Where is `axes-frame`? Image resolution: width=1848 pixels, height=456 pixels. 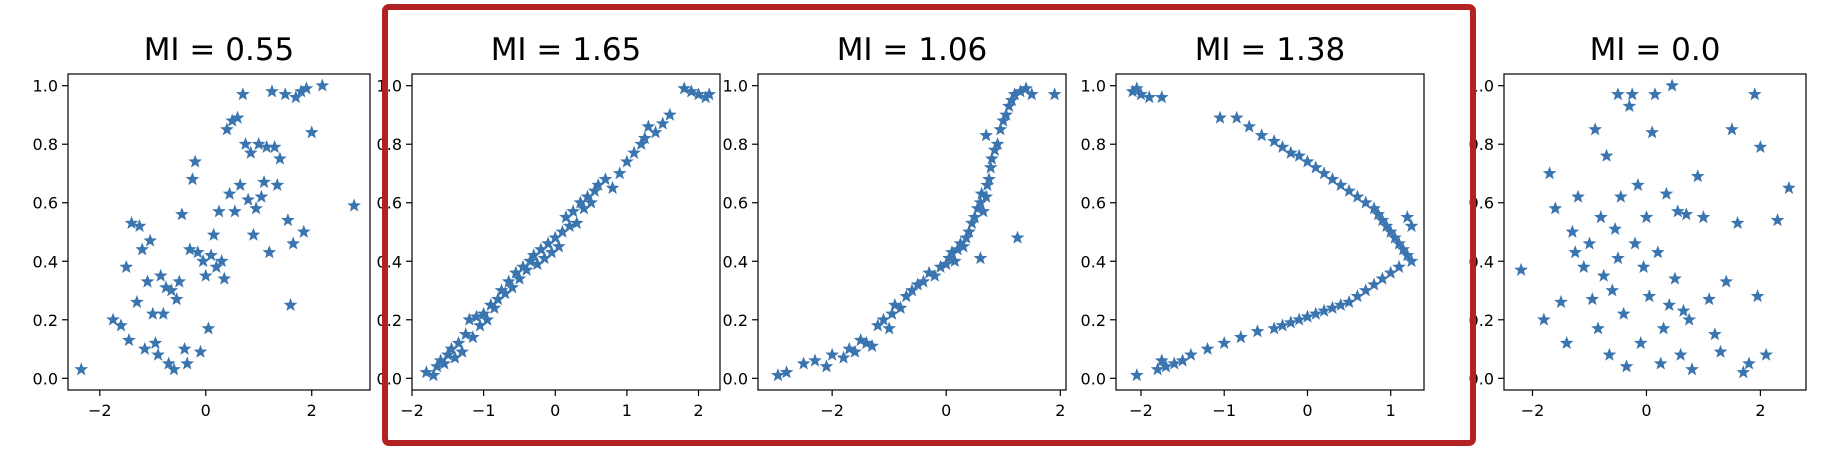
axes-frame is located at coordinates (566, 232).